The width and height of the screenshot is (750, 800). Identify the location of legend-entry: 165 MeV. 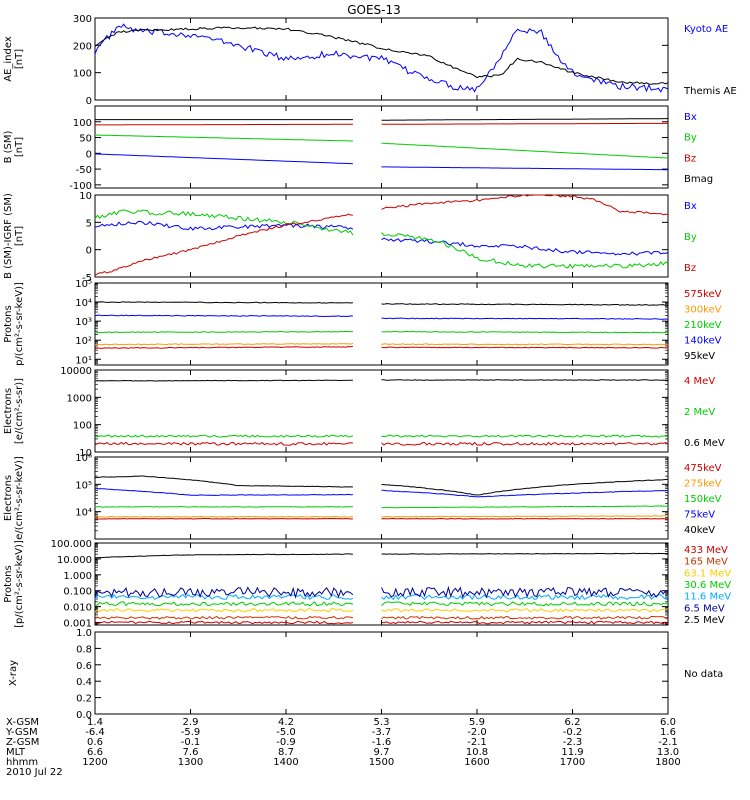
(706, 562).